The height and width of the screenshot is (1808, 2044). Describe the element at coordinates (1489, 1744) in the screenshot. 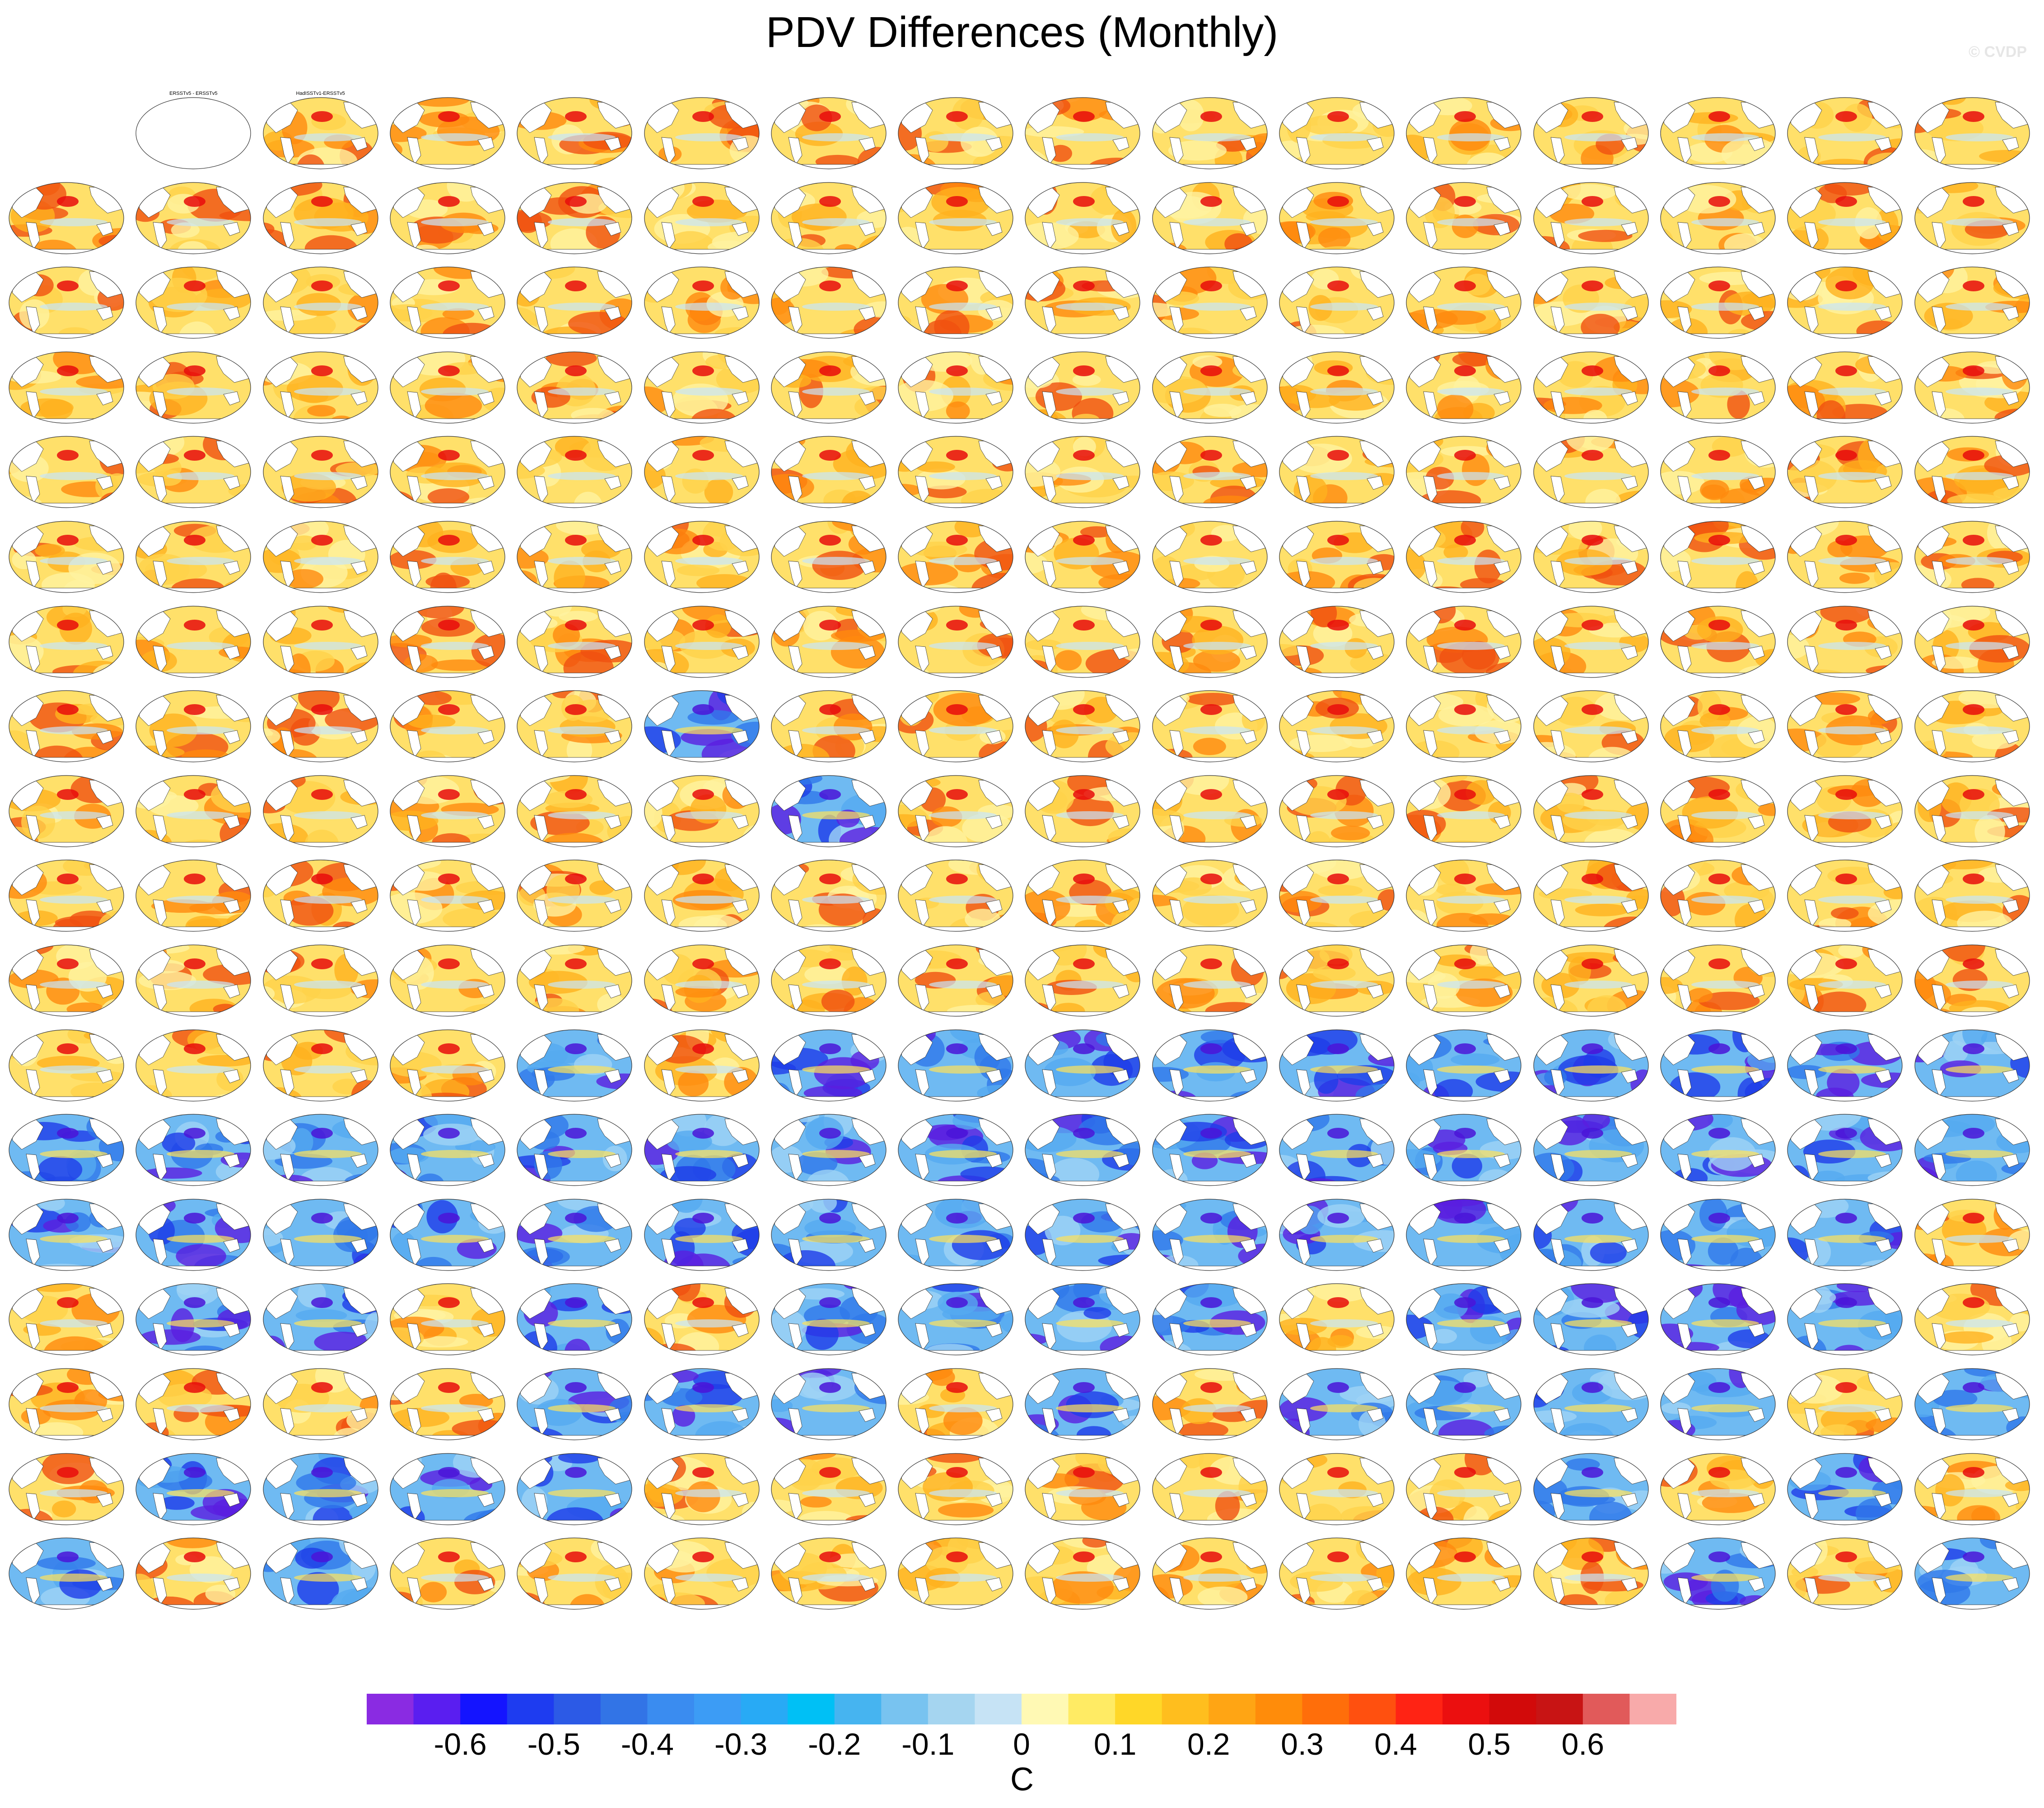

I see `colorbar-tick-label: 0.5` at that location.